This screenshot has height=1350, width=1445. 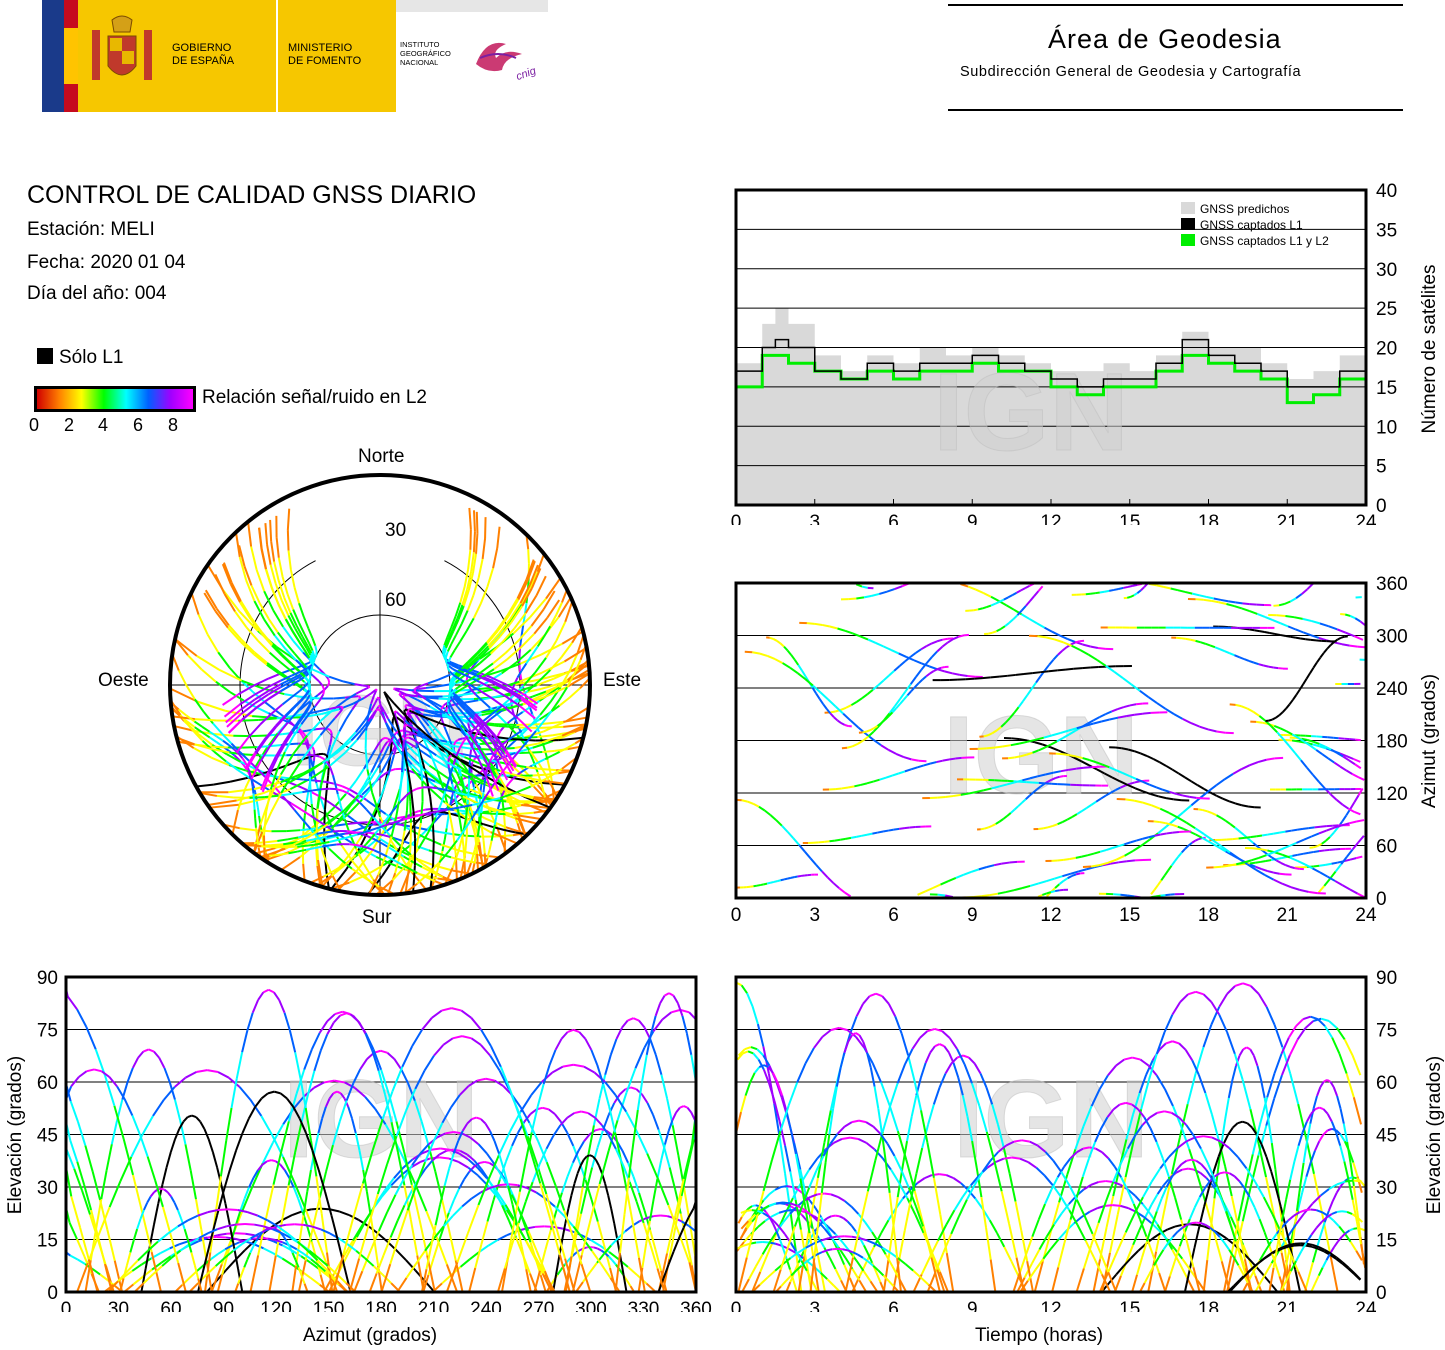 What do you see at coordinates (122, 55) in the screenshot?
I see `coat-of-arms-icon` at bounding box center [122, 55].